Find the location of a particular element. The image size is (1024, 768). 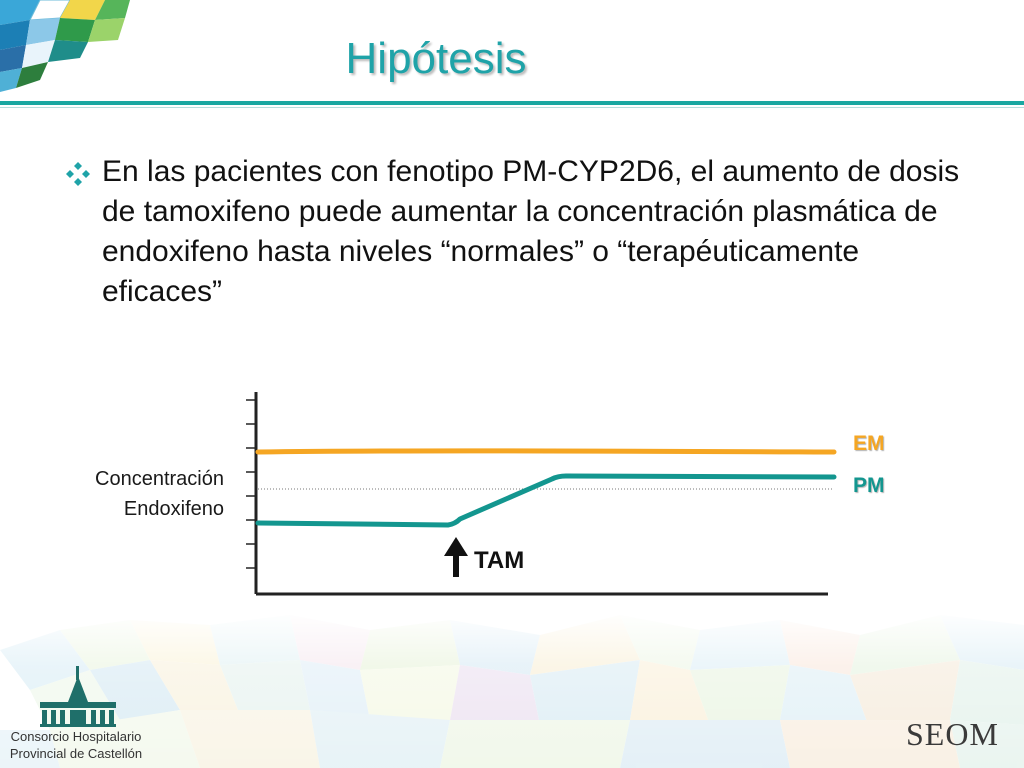

pm-line is located at coordinates (546, 500).